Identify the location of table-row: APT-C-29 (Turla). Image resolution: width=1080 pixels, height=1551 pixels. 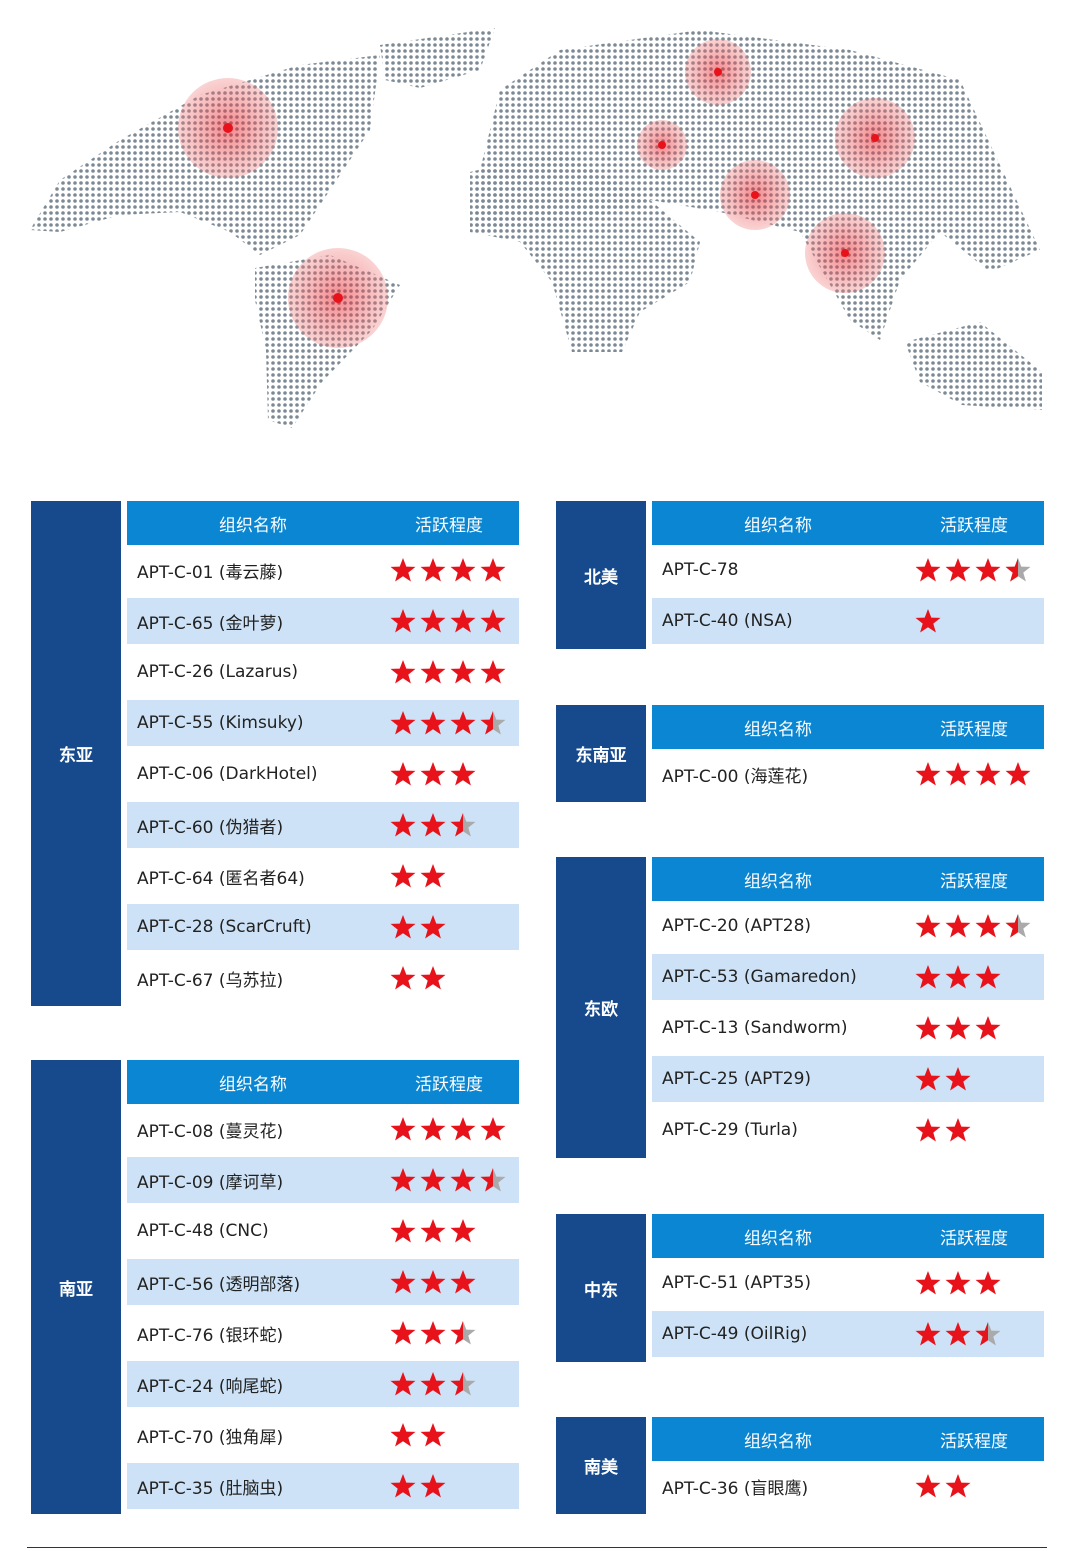
(848, 1130).